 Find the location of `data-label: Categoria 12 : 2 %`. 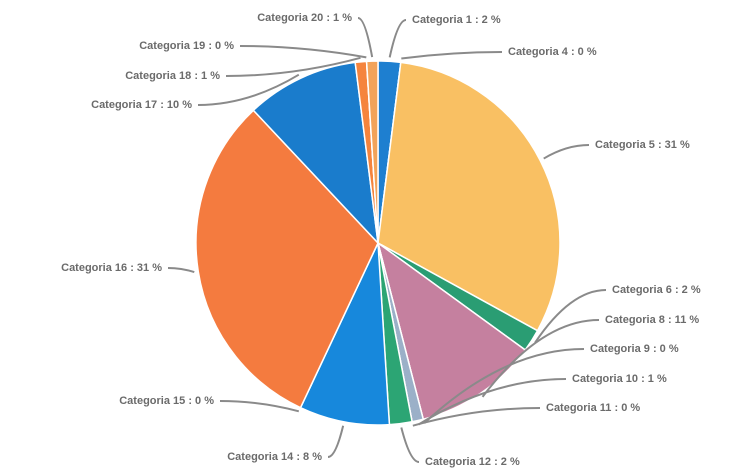

data-label: Categoria 12 : 2 % is located at coordinates (472, 462).